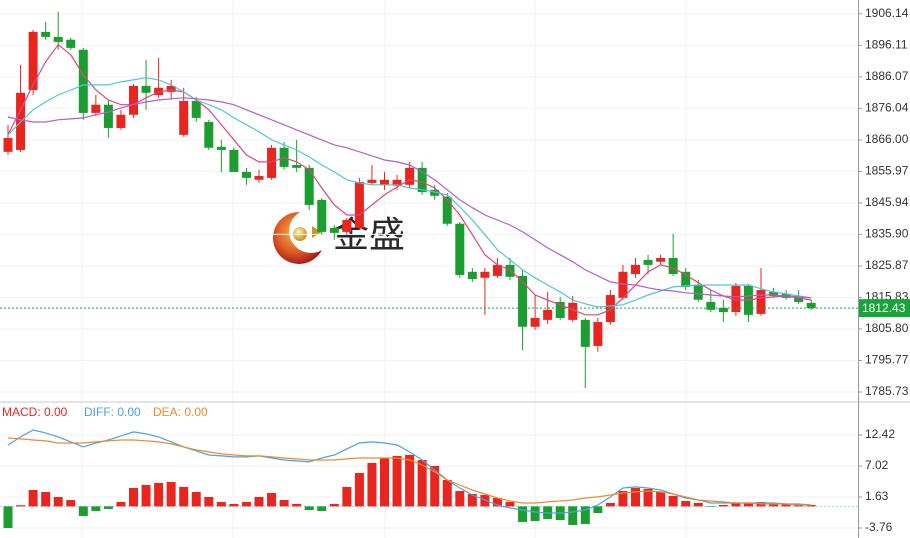 Image resolution: width=910 pixels, height=538 pixels. I want to click on y-tick-label: 1805.80, so click(887, 328).